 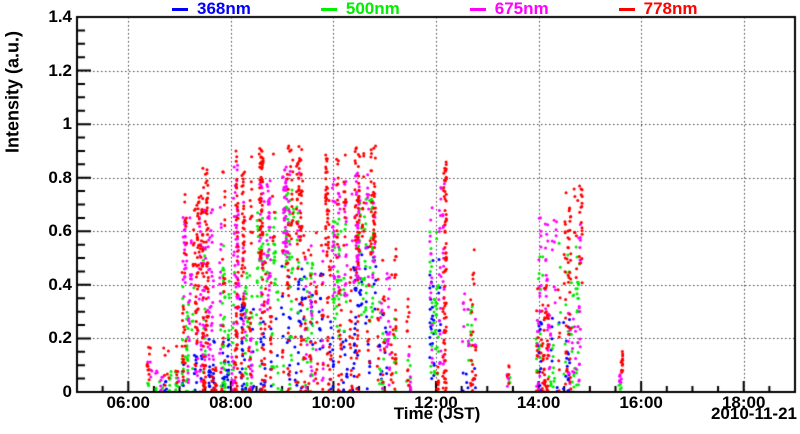 What do you see at coordinates (372, 9) in the screenshot?
I see `legend-label-500nm: 500nm` at bounding box center [372, 9].